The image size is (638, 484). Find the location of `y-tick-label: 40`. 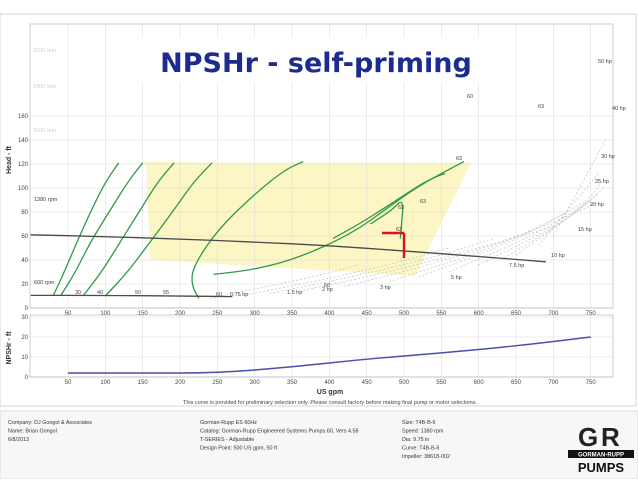

y-tick-label: 40 is located at coordinates (24, 261).